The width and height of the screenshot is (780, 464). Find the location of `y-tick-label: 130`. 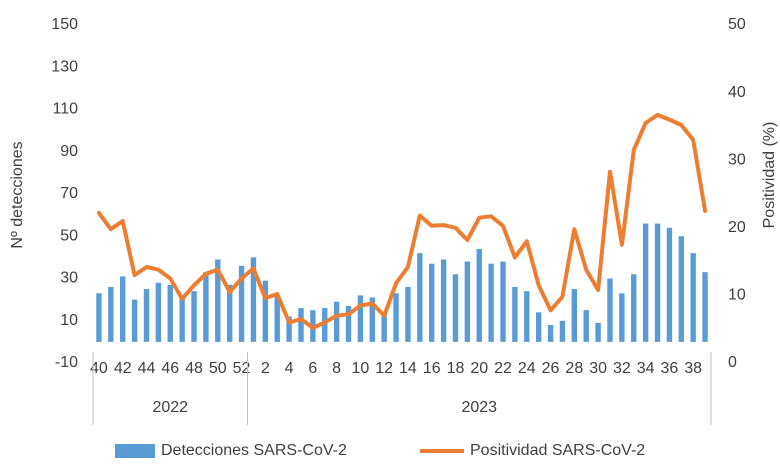

y-tick-label: 130 is located at coordinates (64, 66).